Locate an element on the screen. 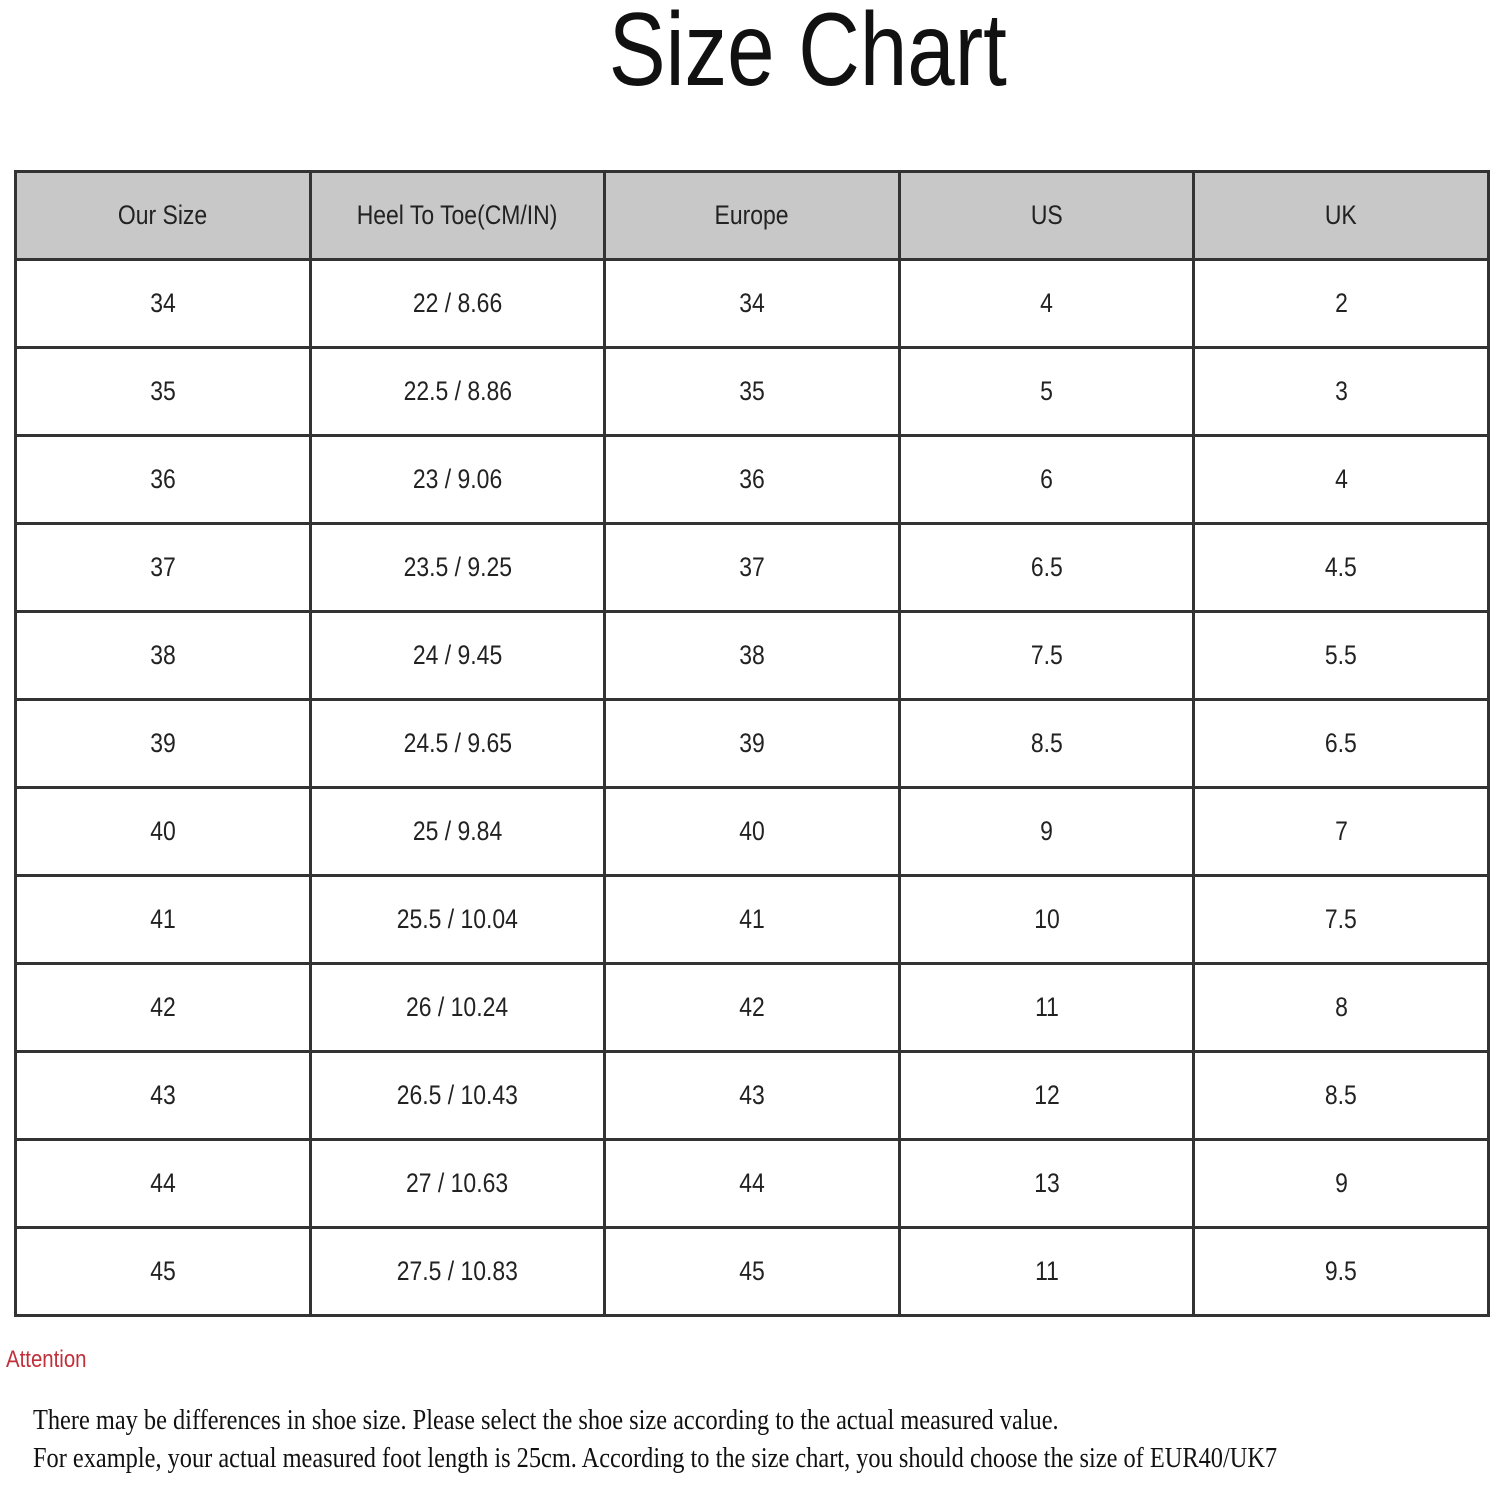 Image resolution: width=1500 pixels, height=1486 pixels. cell-text: 13 is located at coordinates (1046, 1183).